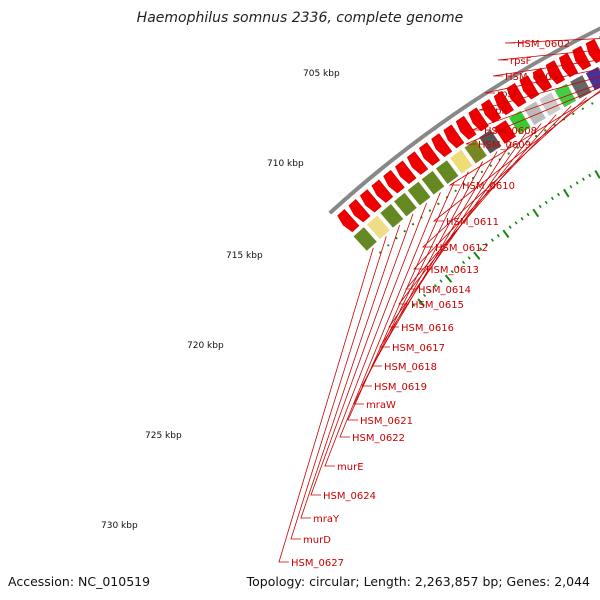 The width and height of the screenshot is (600, 600). Describe the element at coordinates (300, 18) in the screenshot. I see `map-title: Haemophilus somnus 2336, complete genome` at that location.